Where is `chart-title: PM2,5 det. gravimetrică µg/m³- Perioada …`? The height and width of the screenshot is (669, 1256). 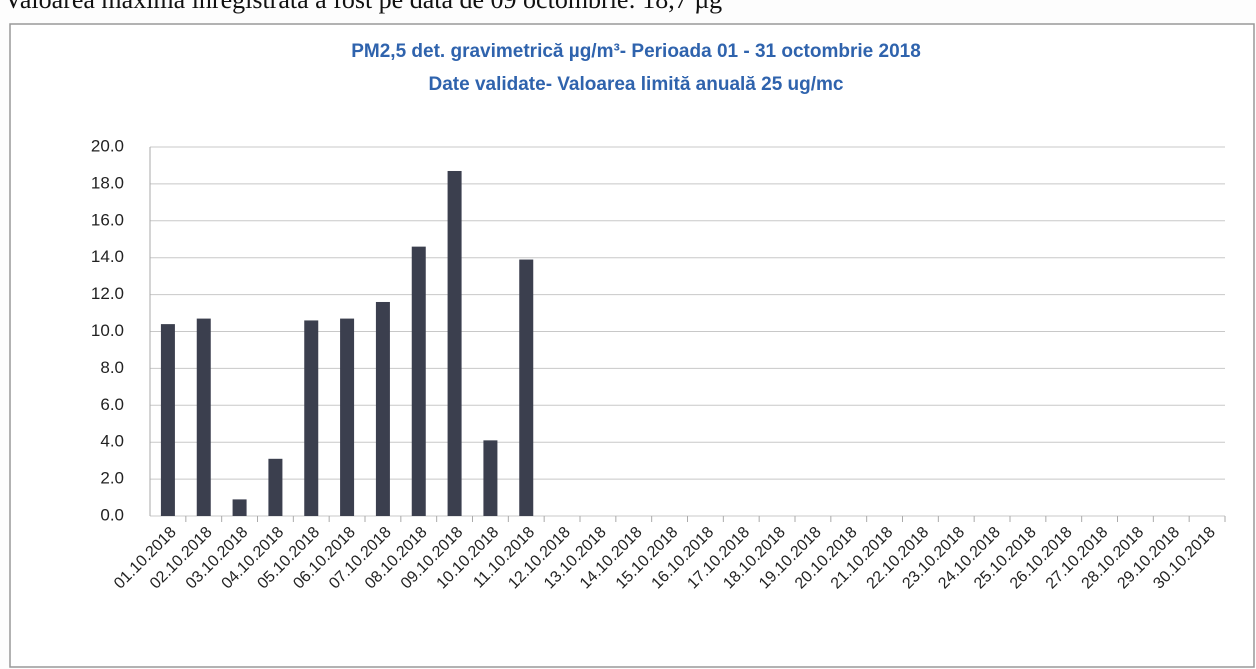
chart-title: PM2,5 det. gravimetrică µg/m³- Perioada … is located at coordinates (636, 51).